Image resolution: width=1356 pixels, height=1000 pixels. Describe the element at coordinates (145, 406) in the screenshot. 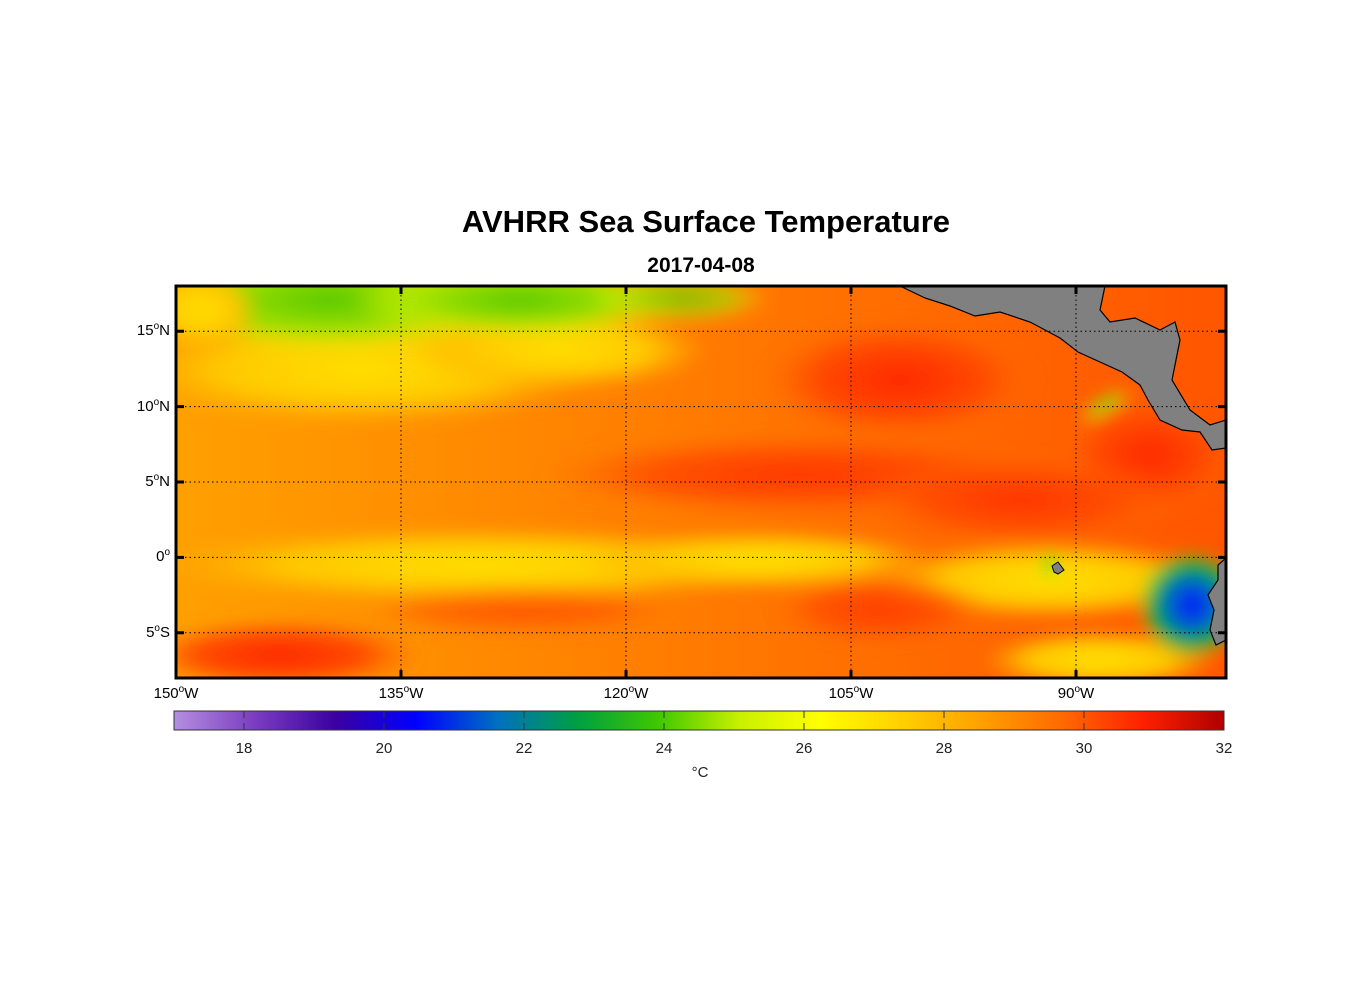

I see `label-value: 10` at that location.